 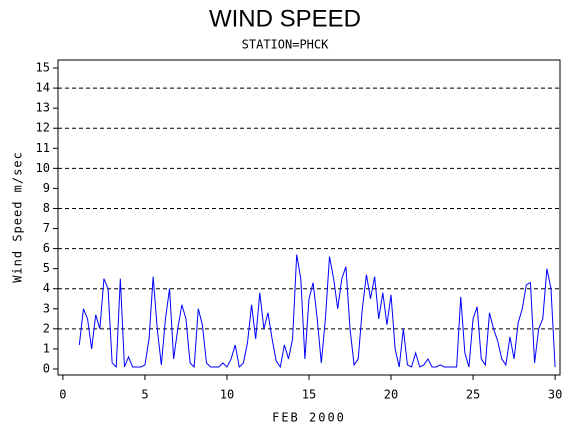 What do you see at coordinates (46, 228) in the screenshot?
I see `y-tick-label: 7` at bounding box center [46, 228].